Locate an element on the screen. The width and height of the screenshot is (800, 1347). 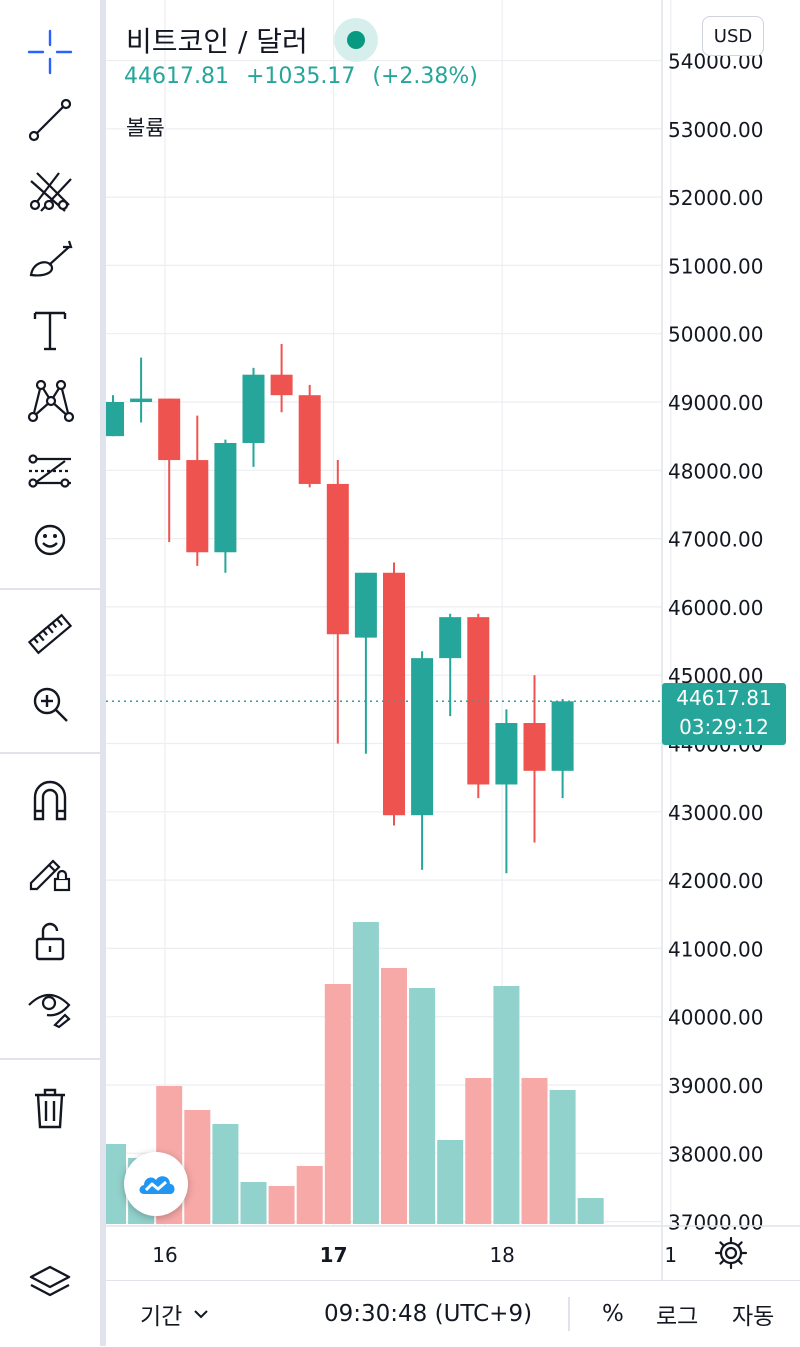
currency-button: USD is located at coordinates (733, 36).